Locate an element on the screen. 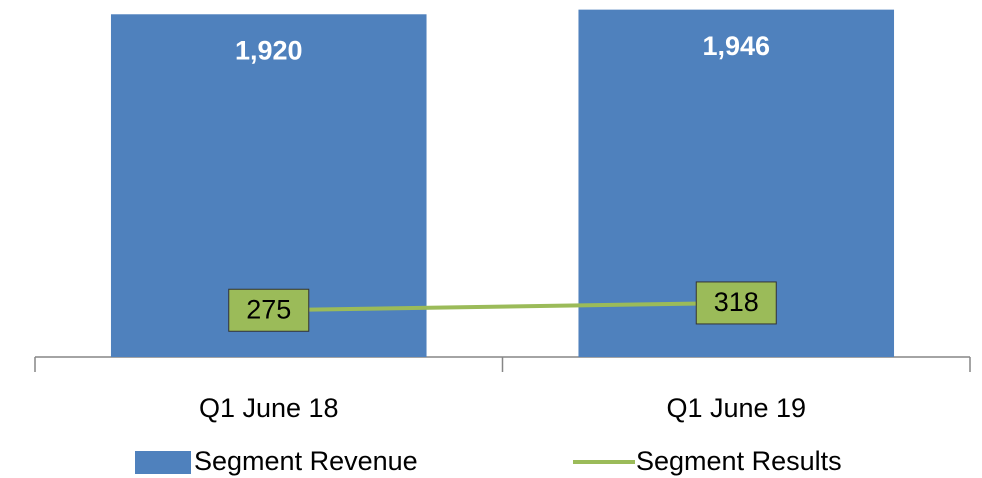 The width and height of the screenshot is (982, 478). x-tick-label: Q1 June 19 is located at coordinates (736, 408).